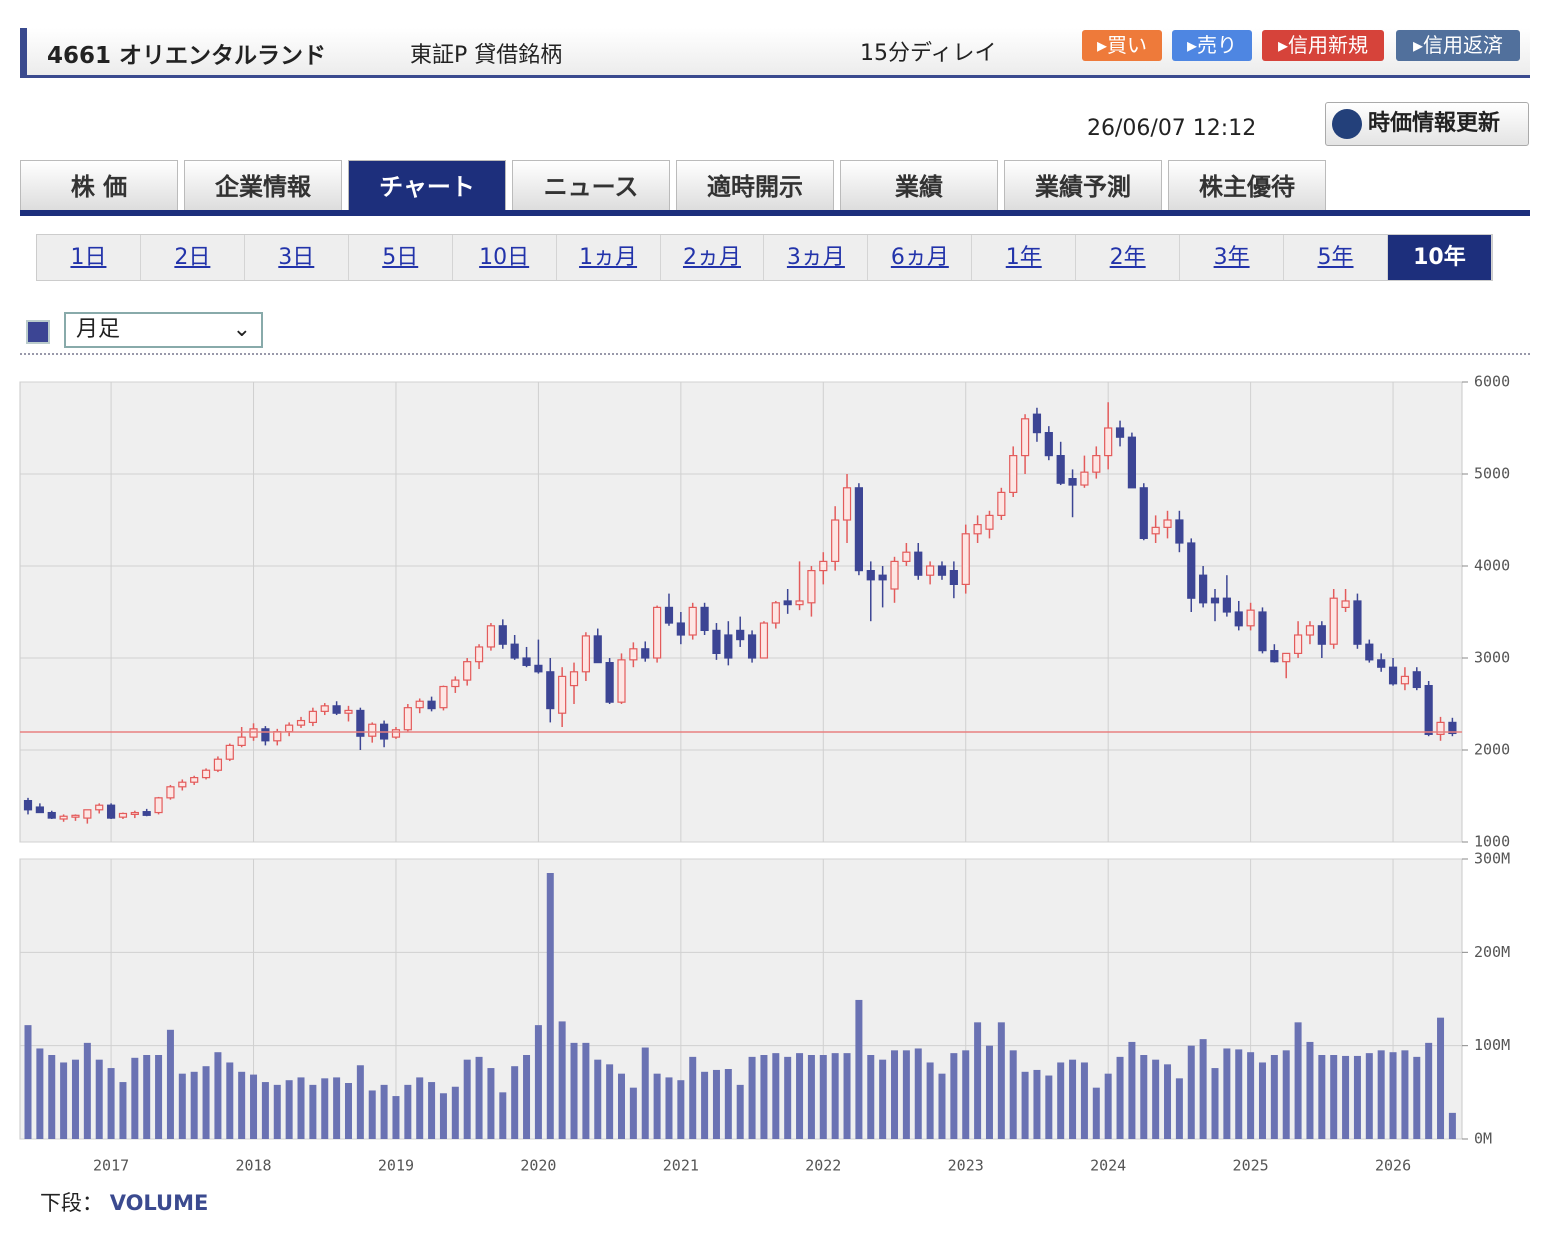  Describe the element at coordinates (38, 332) in the screenshot. I see `settings-icon` at that location.